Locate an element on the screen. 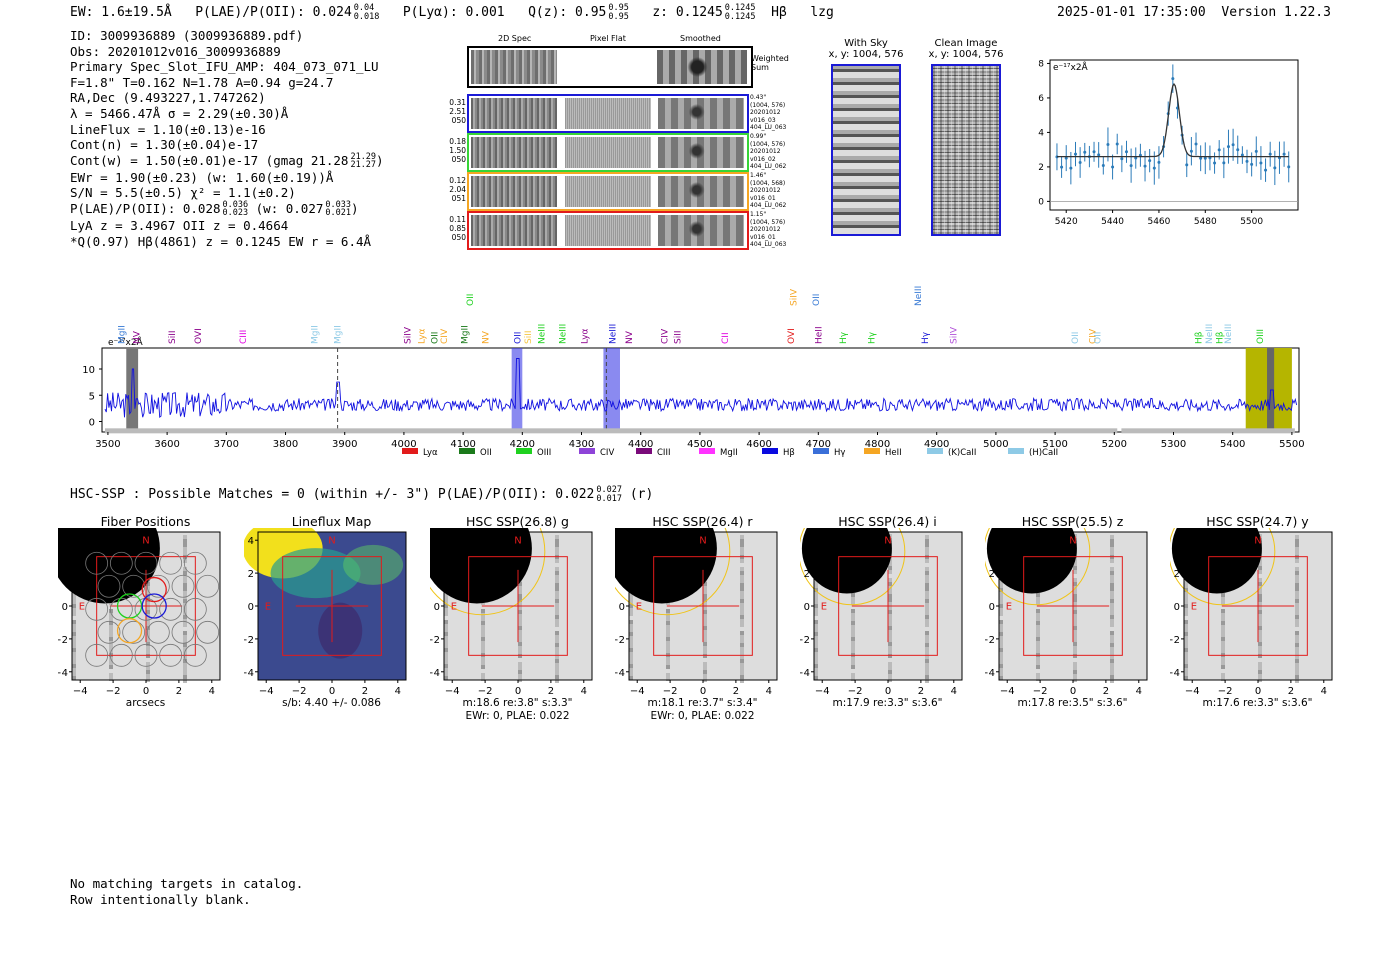 The image size is (1400, 953). exposure-right-value: 0.99" is located at coordinates (758, 136).